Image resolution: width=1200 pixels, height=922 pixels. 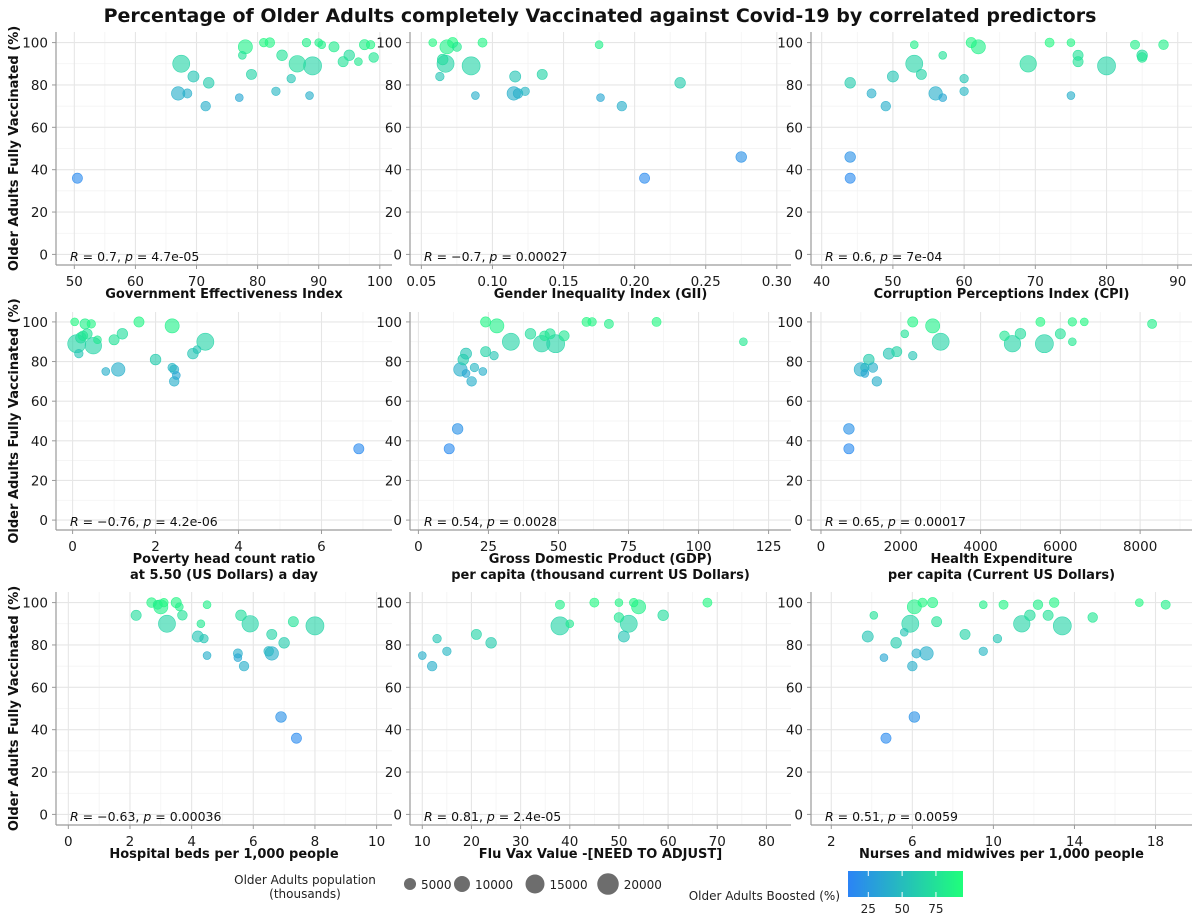 I want to click on correlation-annotation: R = 0.6, p = 7e-04, so click(x=883, y=256).